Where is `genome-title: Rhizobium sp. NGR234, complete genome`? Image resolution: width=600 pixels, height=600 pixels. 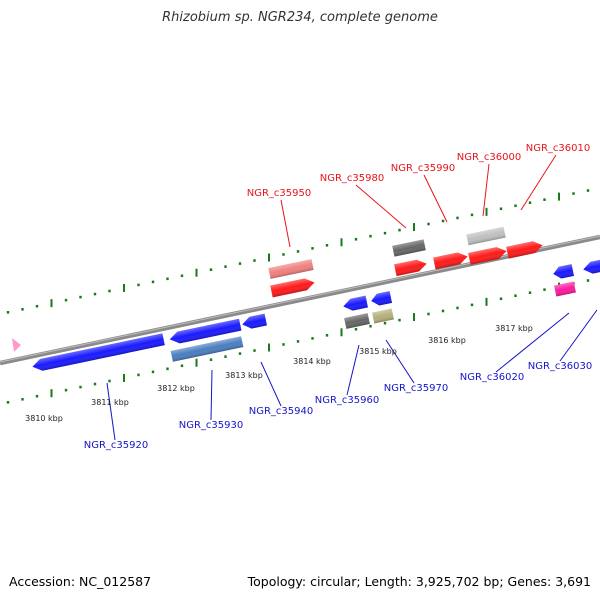
genome-title: Rhizobium sp. NGR234, complete genome is located at coordinates (300, 17).